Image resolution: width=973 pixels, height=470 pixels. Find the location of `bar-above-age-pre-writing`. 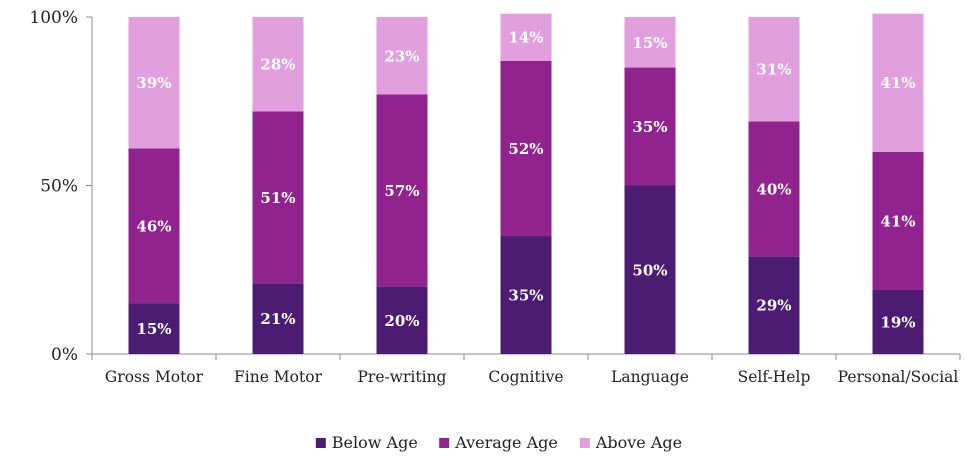

bar-above-age-pre-writing is located at coordinates (402, 56).